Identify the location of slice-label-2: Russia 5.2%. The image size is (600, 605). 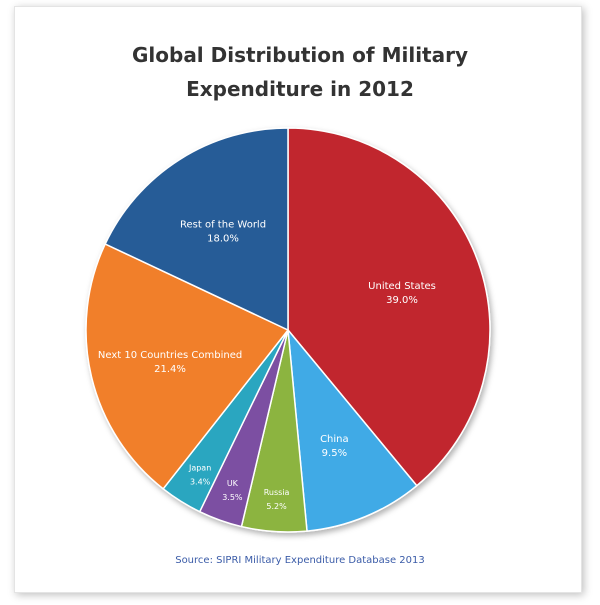
(277, 499).